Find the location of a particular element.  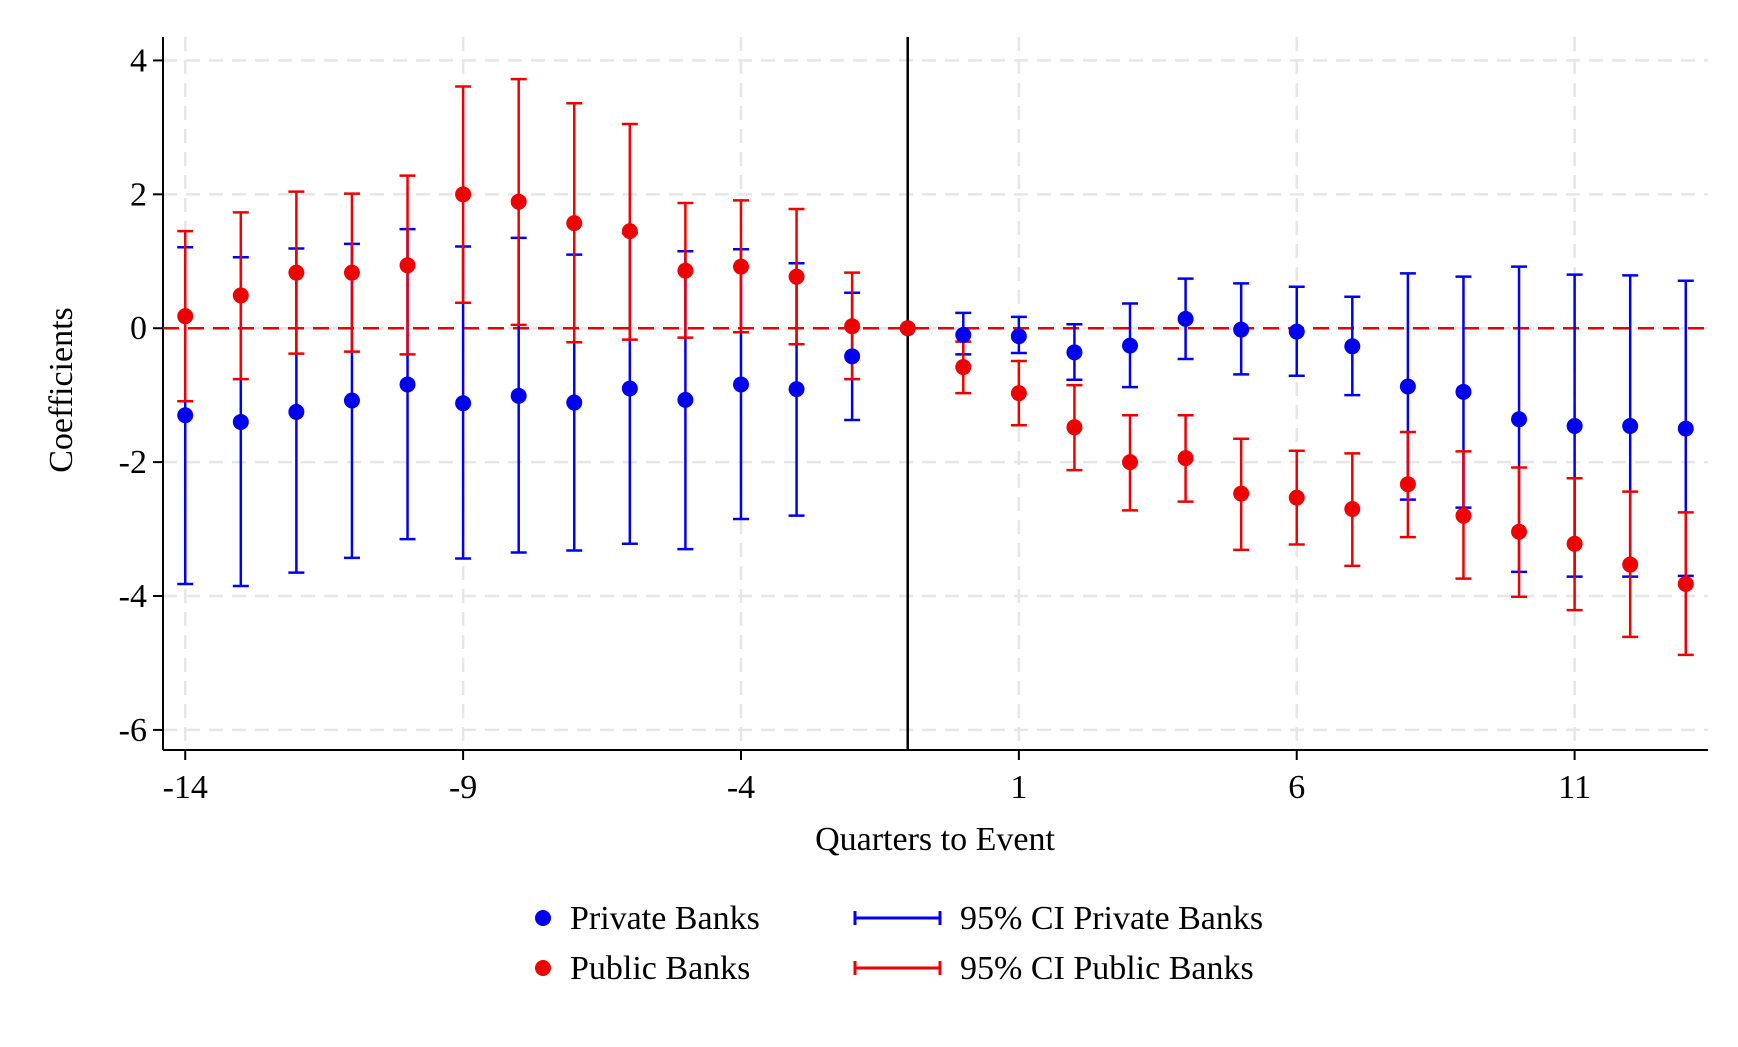

x-tick-label: -9 is located at coordinates (463, 787).